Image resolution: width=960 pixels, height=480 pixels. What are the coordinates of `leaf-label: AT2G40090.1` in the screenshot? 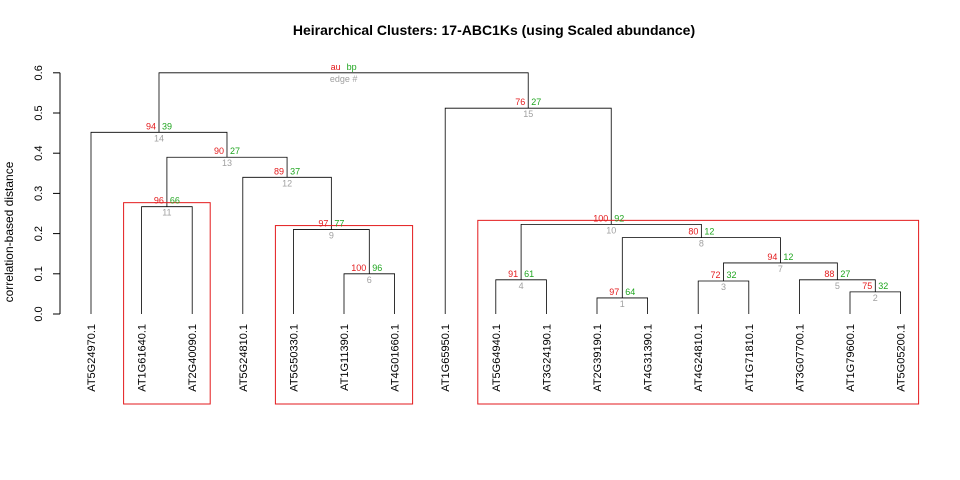 It's located at (193, 358).